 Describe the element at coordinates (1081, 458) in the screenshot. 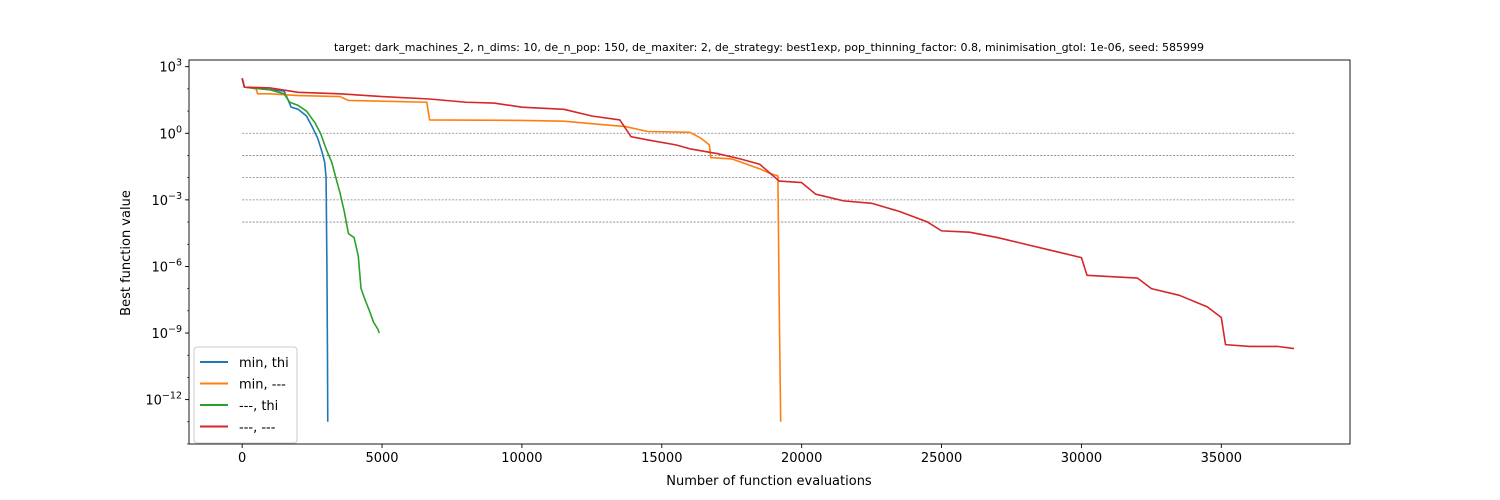

I see `x-tick-label: 30000` at that location.